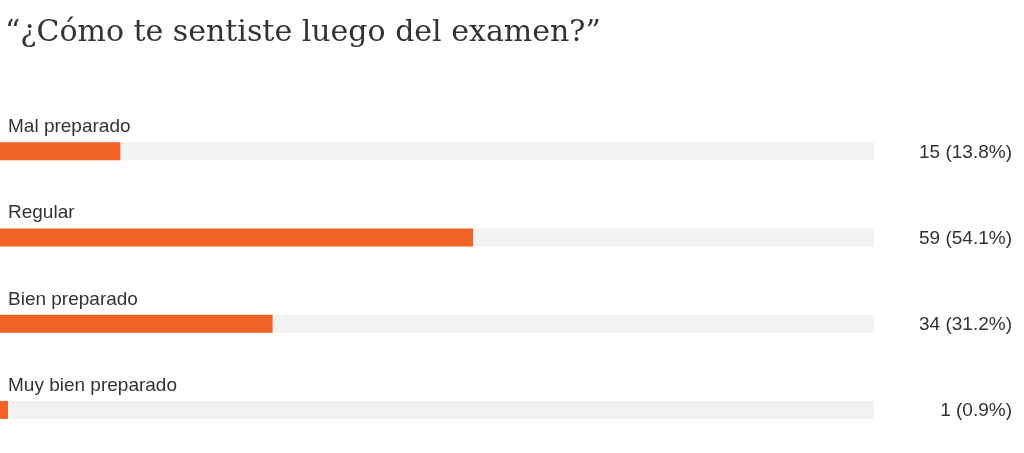  Describe the element at coordinates (42, 212) in the screenshot. I see `y-tick-label: Regular` at that location.